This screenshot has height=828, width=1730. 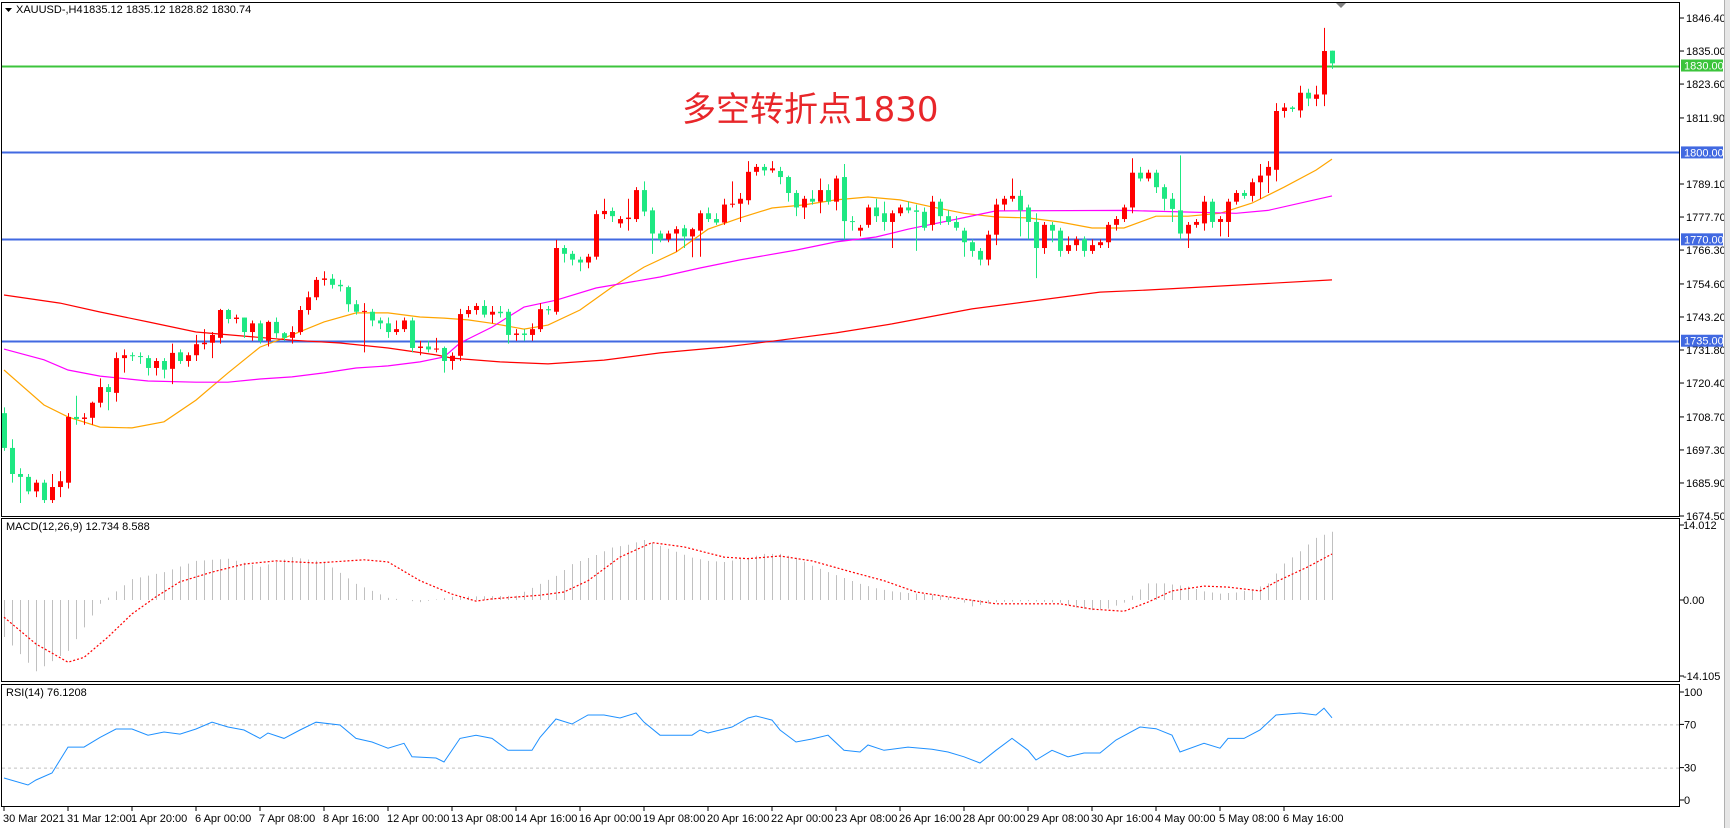 What do you see at coordinates (810, 110) in the screenshot?
I see `chart-annotation-text: 多空转折点1830` at bounding box center [810, 110].